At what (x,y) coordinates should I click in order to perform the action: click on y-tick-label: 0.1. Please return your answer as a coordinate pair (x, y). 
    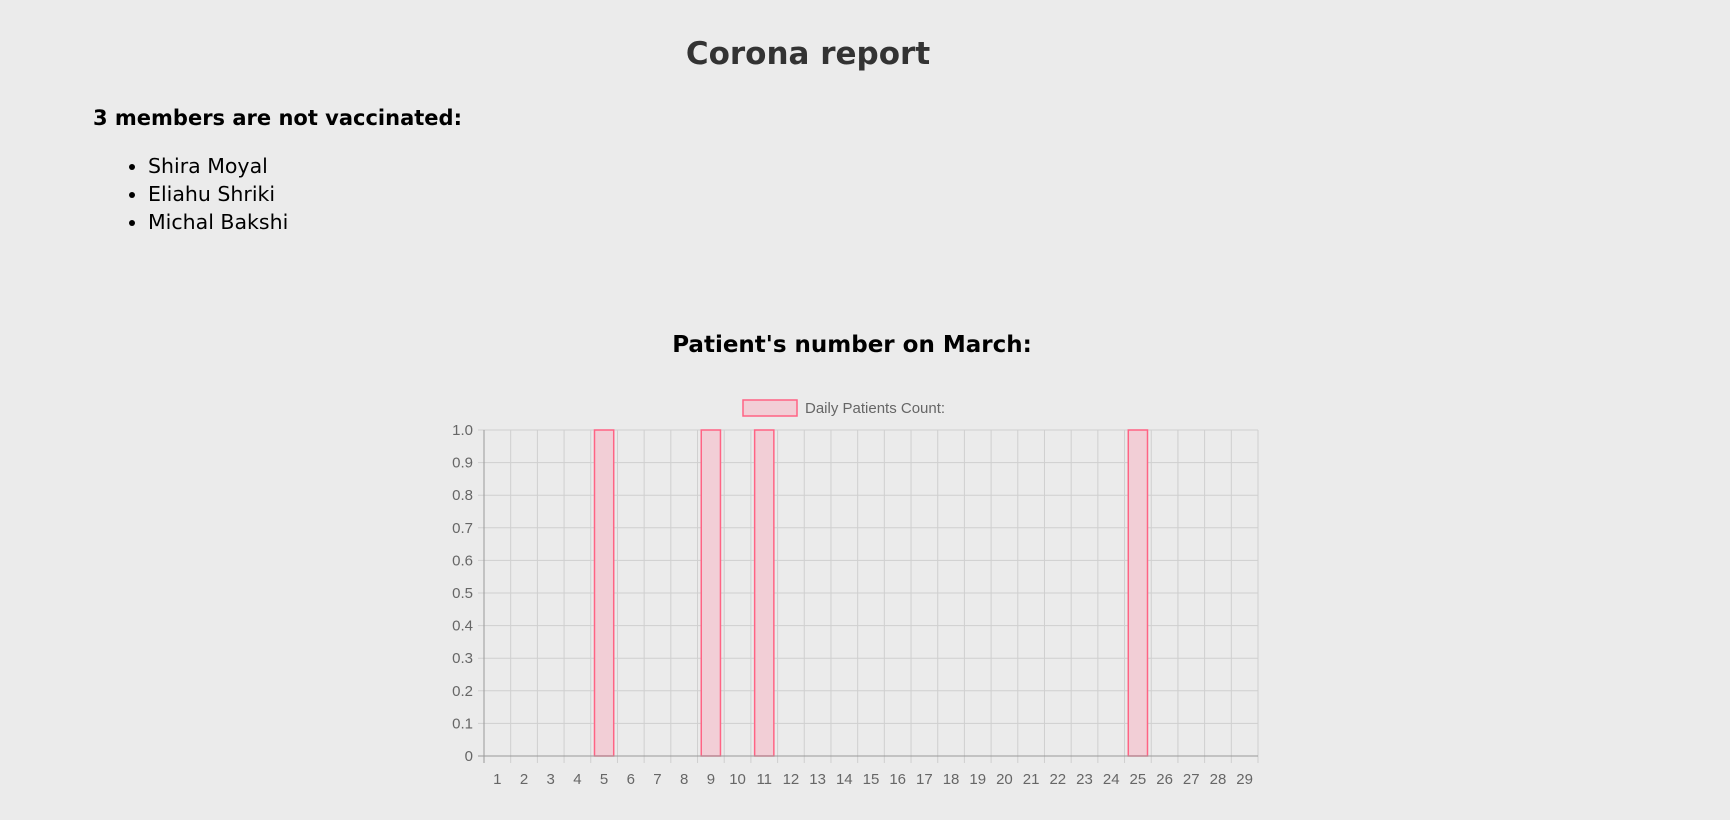
    Looking at the image, I should click on (462, 723).